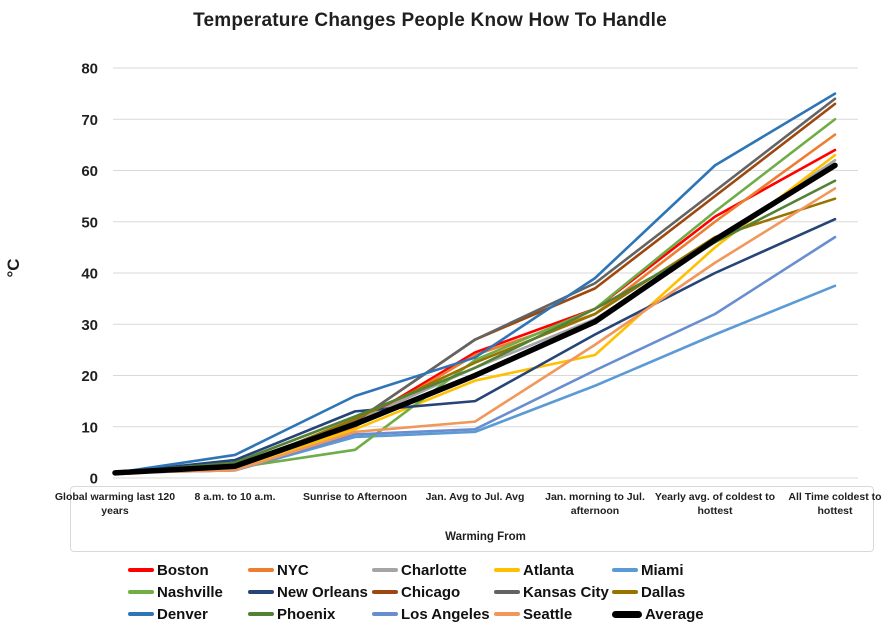 This screenshot has width=890, height=630. I want to click on legend-item-phoenix: Phoenix, so click(310, 614).